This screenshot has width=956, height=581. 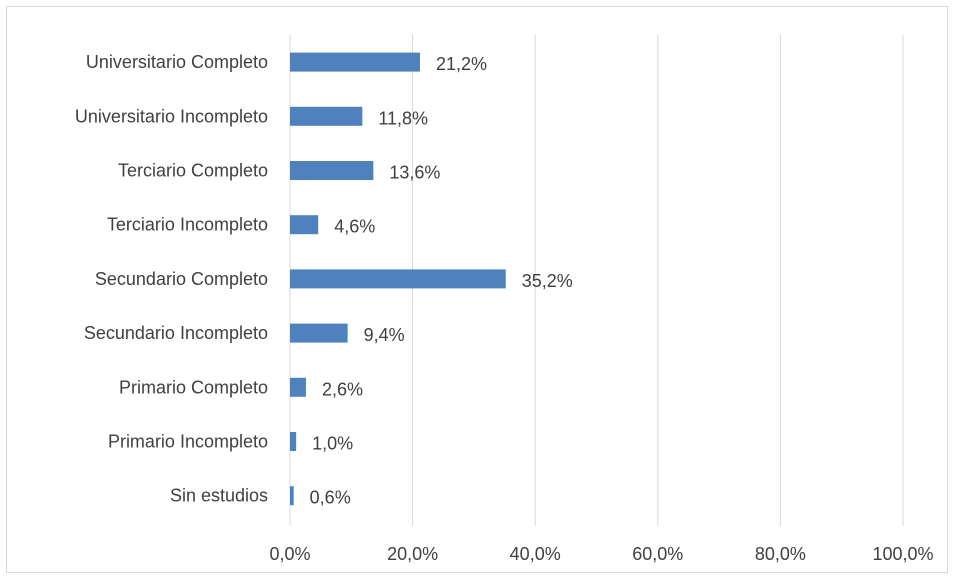 What do you see at coordinates (193, 171) in the screenshot?
I see `category-label: Terciario Completo` at bounding box center [193, 171].